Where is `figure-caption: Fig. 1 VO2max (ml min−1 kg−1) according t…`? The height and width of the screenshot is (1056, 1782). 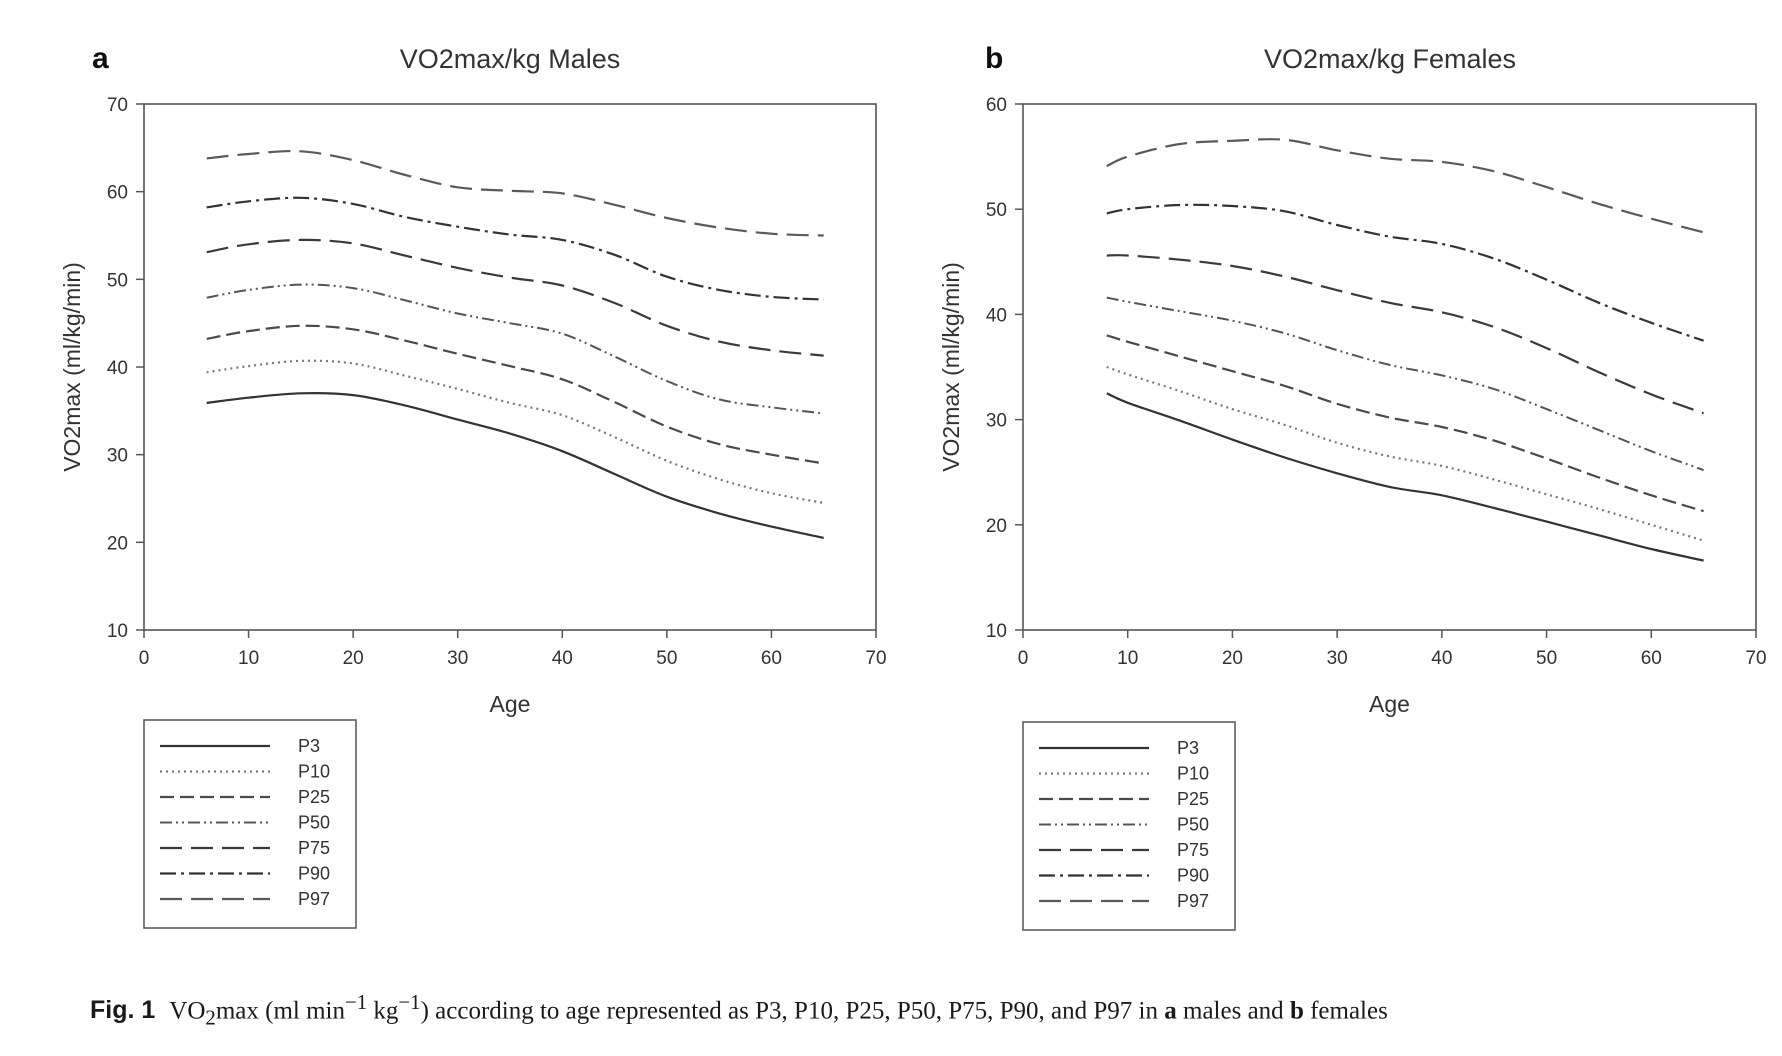
figure-caption: Fig. 1 VO2max (ml min−1 kg−1) according t… is located at coordinates (739, 1010).